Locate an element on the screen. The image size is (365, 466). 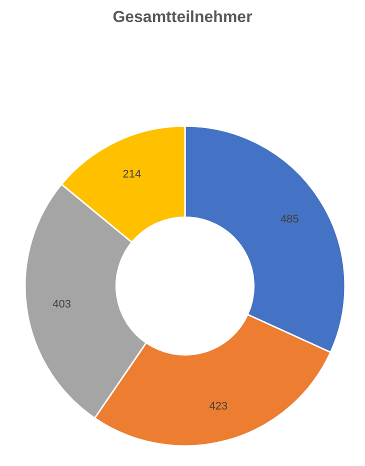
data-label: 403 is located at coordinates (62, 304).